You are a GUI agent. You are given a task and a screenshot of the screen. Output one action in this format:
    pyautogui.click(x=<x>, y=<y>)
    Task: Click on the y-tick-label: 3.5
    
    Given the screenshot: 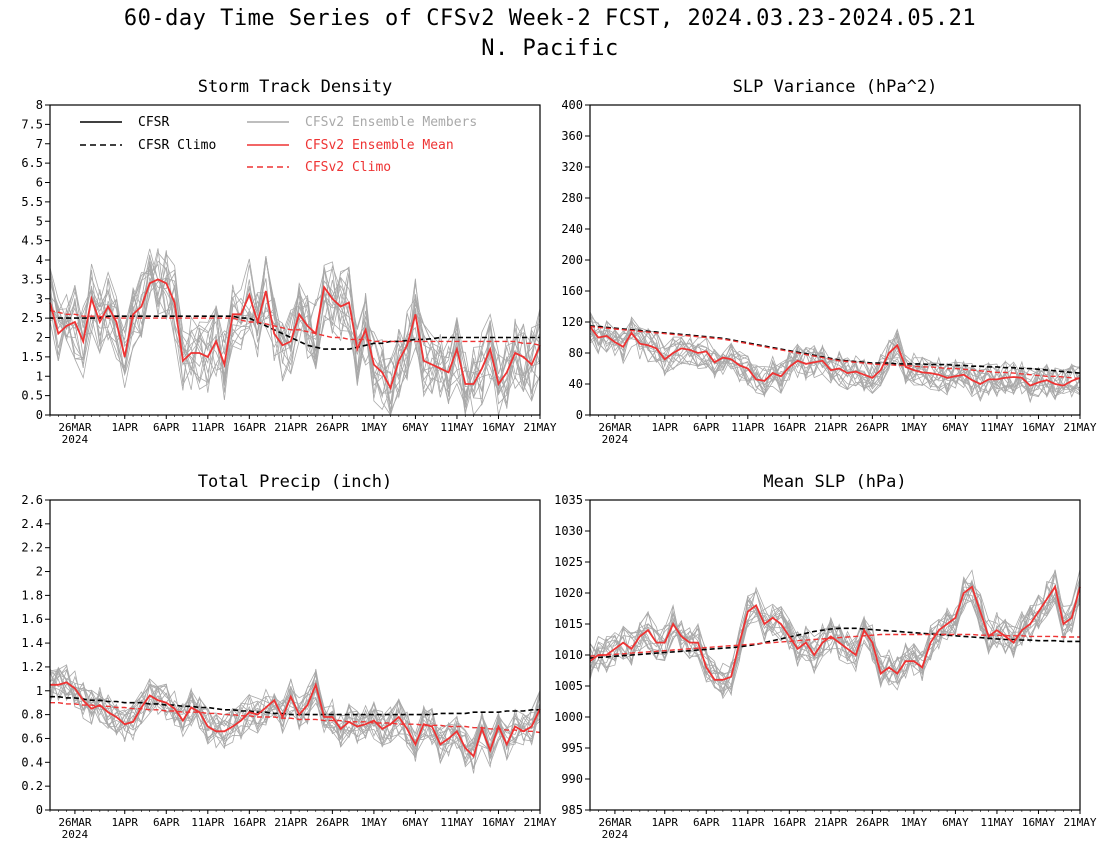 What is the action you would take?
    pyautogui.click(x=32, y=279)
    